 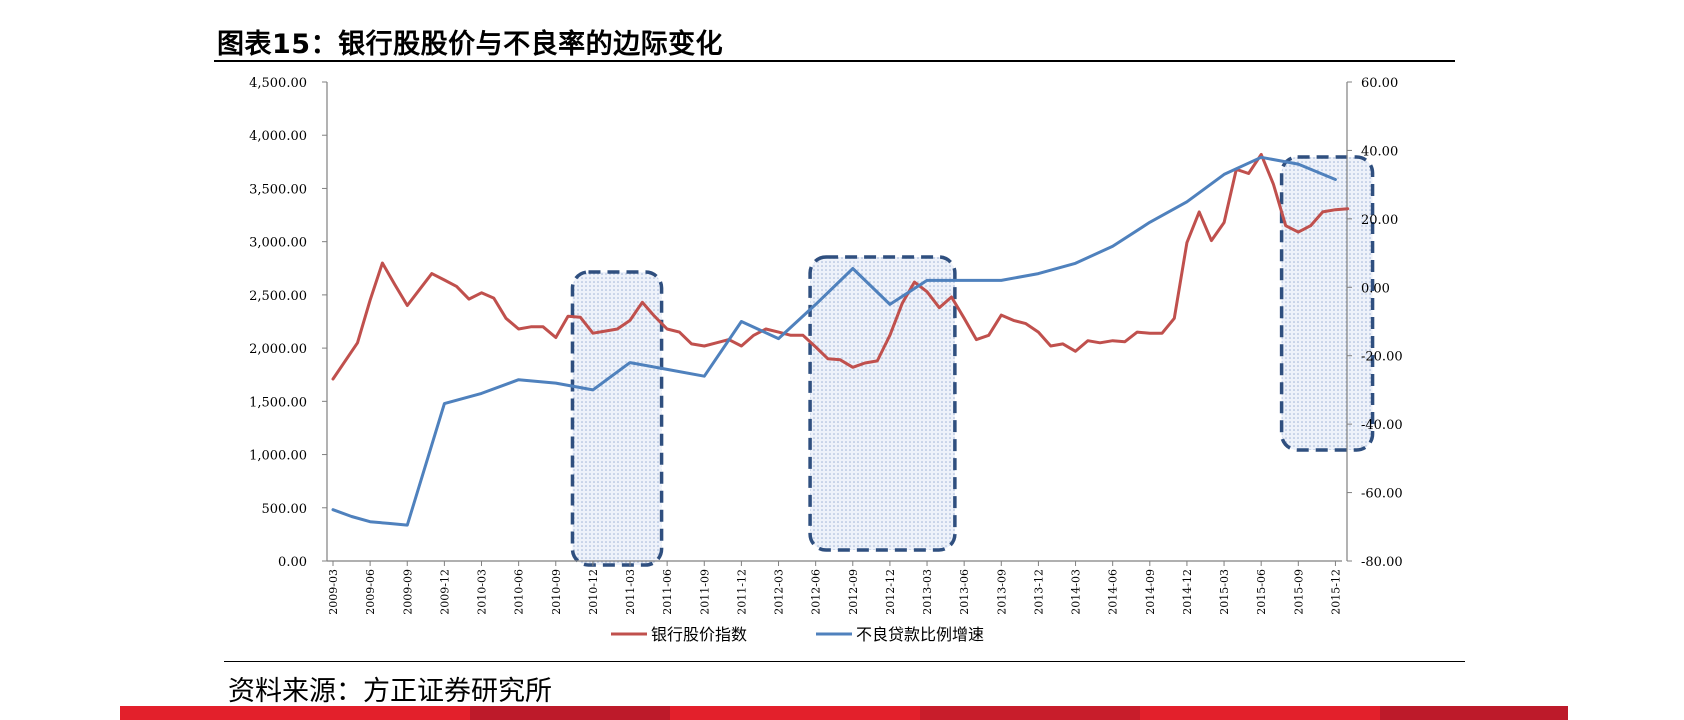 What do you see at coordinates (370, 592) in the screenshot?
I see `x-tick-label: 2009-06` at bounding box center [370, 592].